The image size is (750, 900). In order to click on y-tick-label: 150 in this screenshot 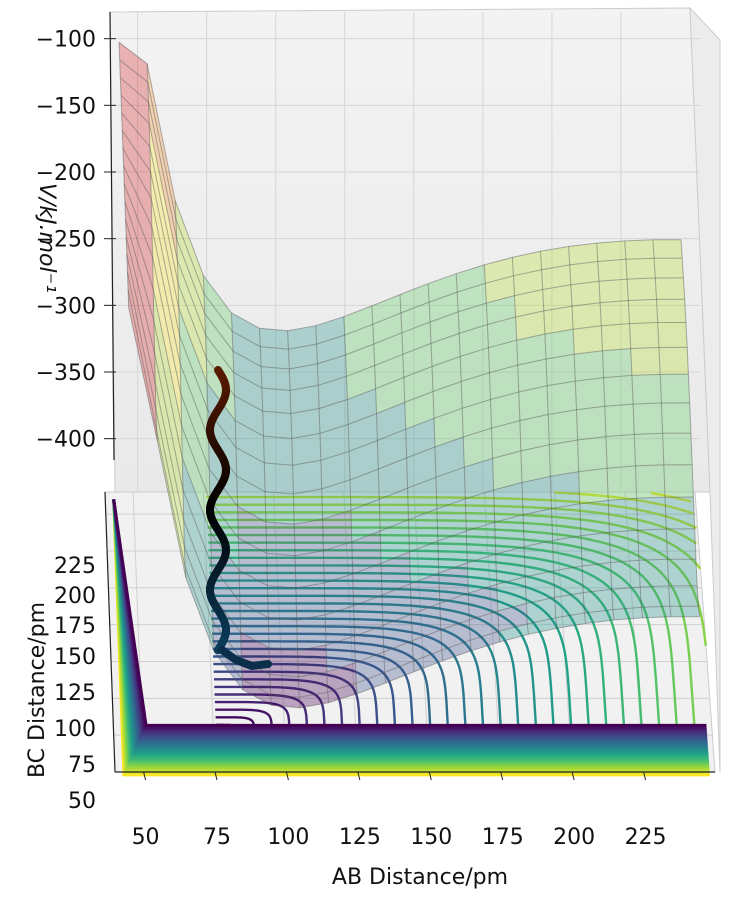, I will do `click(75, 657)`.